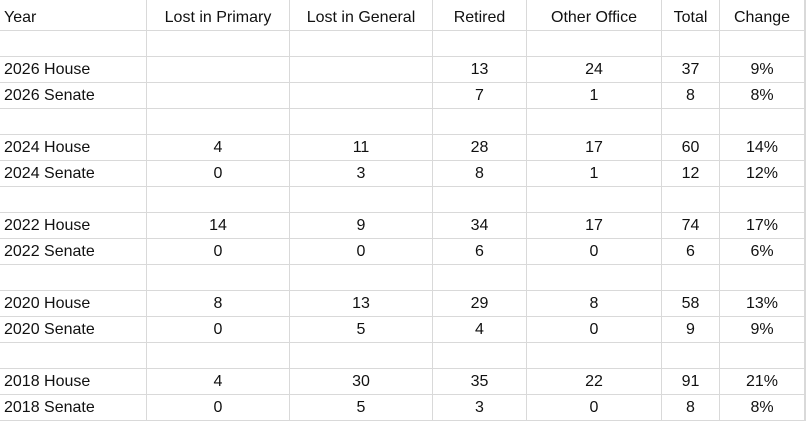 The height and width of the screenshot is (421, 811). What do you see at coordinates (480, 382) in the screenshot?
I see `data-cell: 35` at bounding box center [480, 382].